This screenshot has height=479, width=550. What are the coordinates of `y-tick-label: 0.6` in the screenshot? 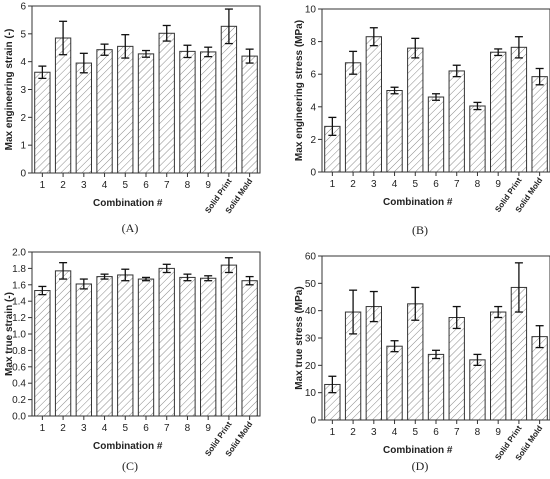 It's located at (19, 367).